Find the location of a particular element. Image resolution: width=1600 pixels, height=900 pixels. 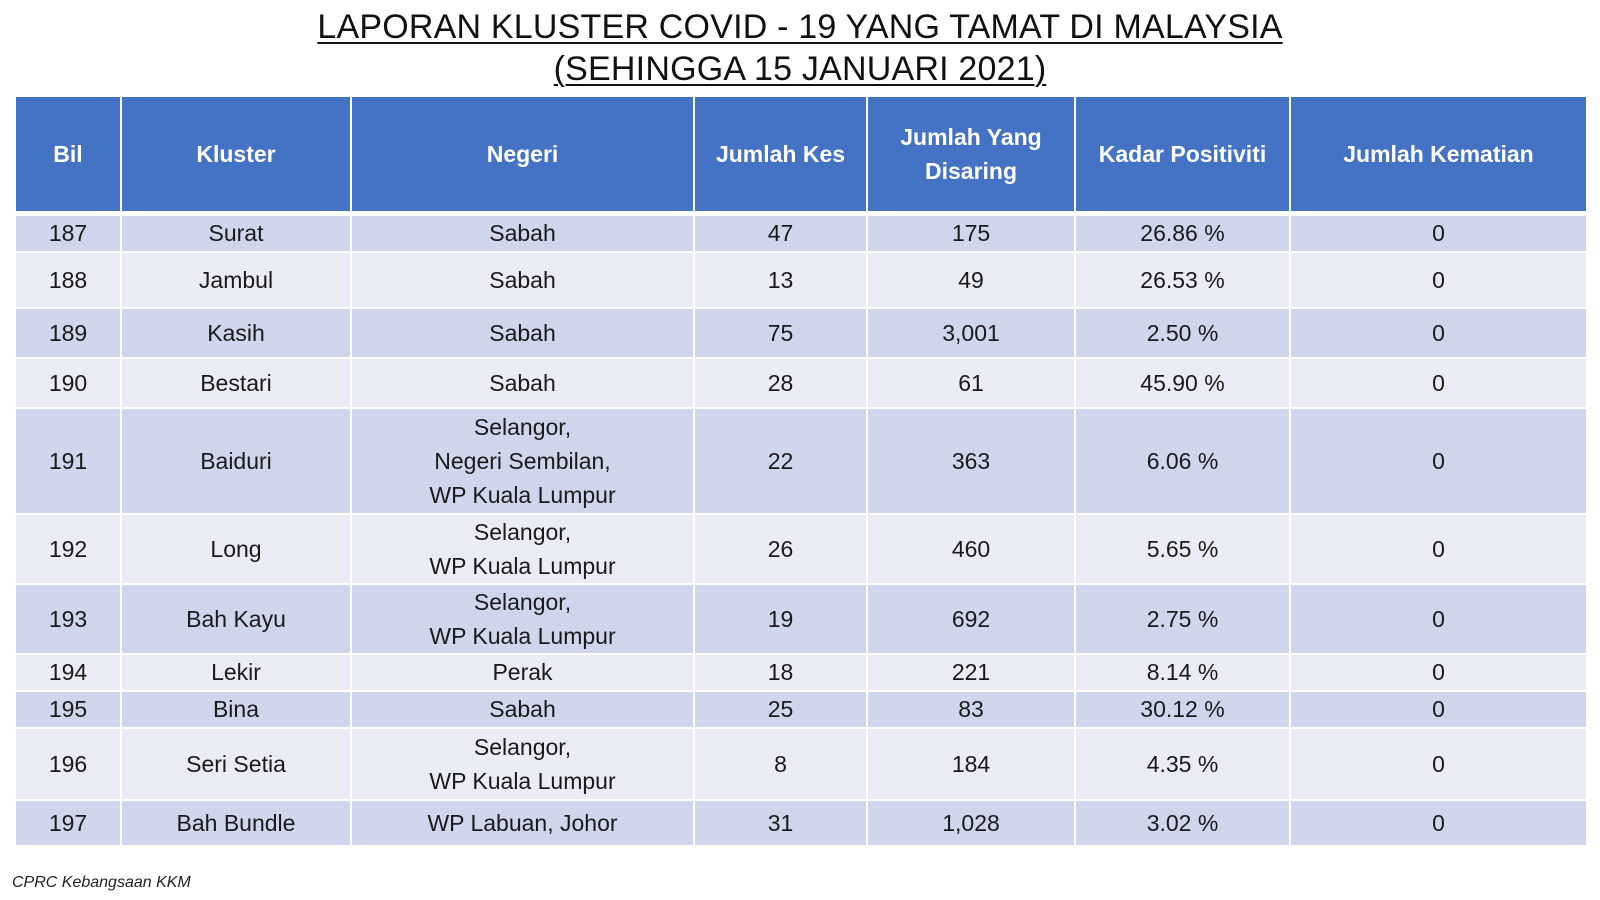

header-kadar-positiviti: Kadar Positiviti is located at coordinates (1182, 156).